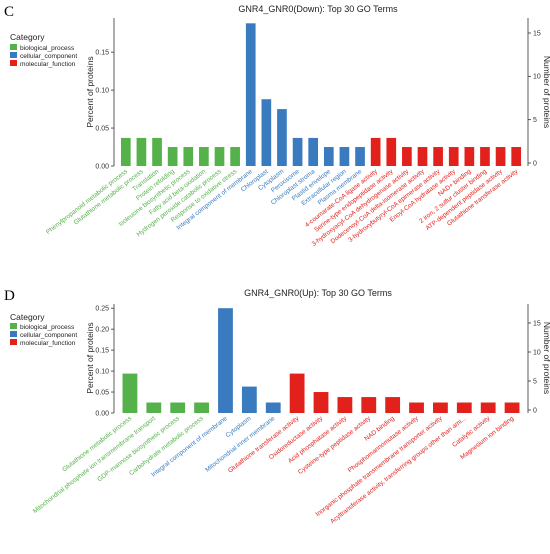 Image resolution: width=550 pixels, height=554 pixels. What do you see at coordinates (102, 392) in the screenshot?
I see `y-tick-label-d: 0.05` at bounding box center [102, 392].